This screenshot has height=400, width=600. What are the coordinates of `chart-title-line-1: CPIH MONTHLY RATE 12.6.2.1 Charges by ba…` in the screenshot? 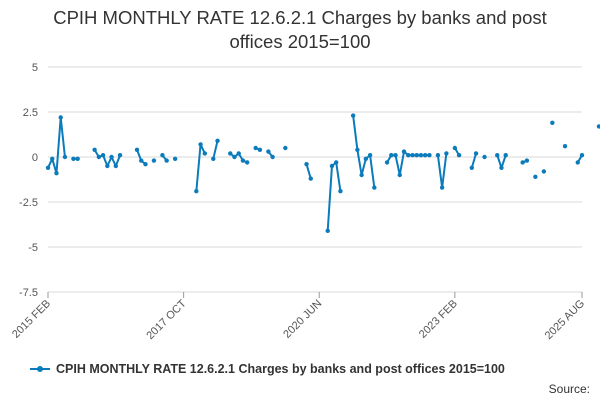 It's located at (300, 17).